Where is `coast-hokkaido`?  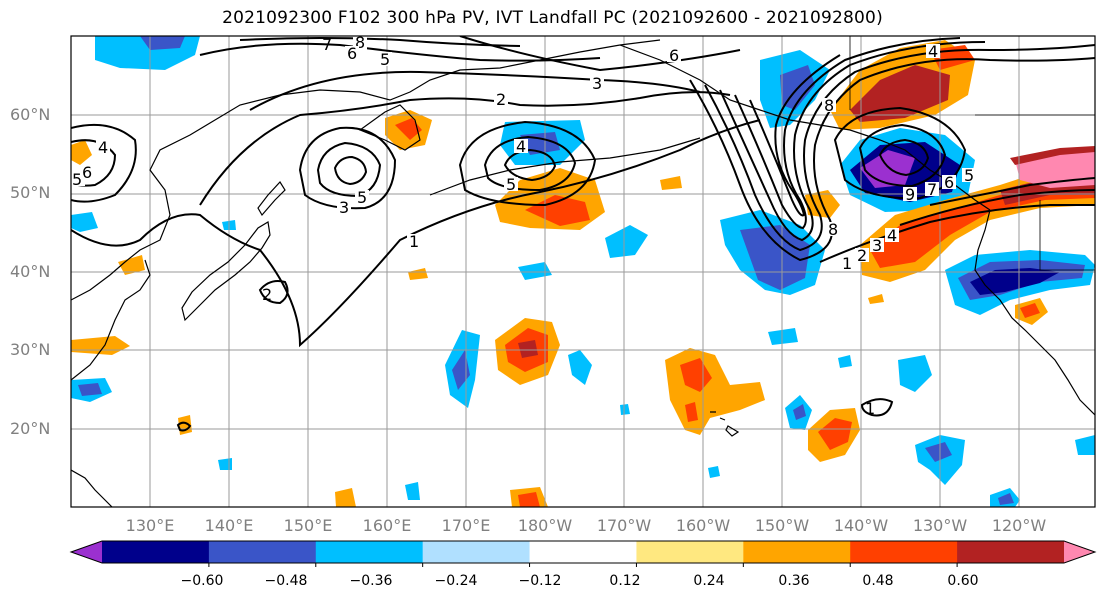
coast-hokkaido is located at coordinates (271, 199).